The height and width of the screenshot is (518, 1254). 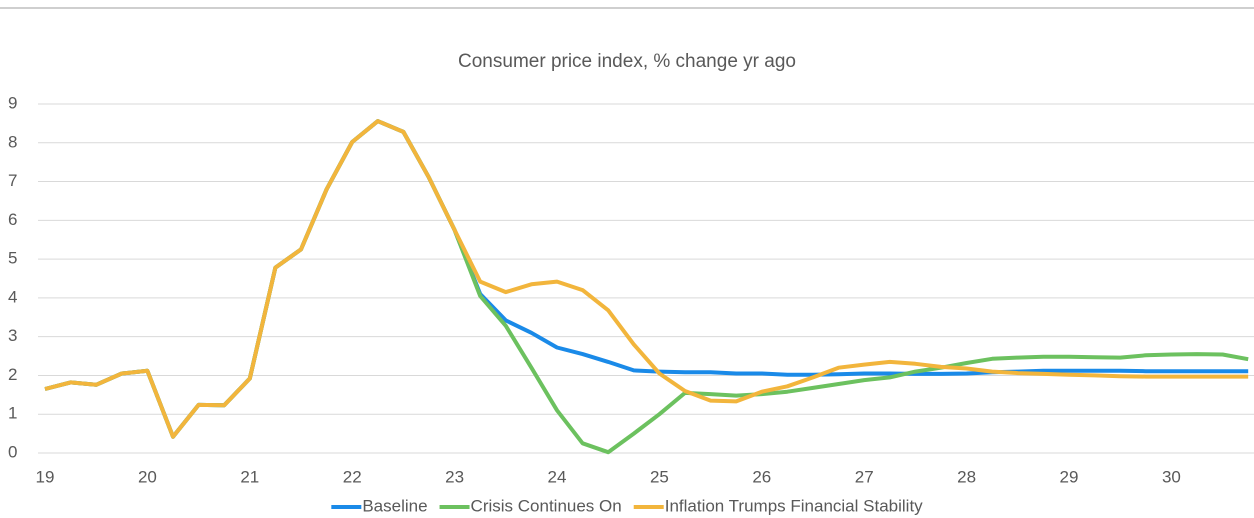 What do you see at coordinates (249, 476) in the screenshot?
I see `x-tick-label: 21` at bounding box center [249, 476].